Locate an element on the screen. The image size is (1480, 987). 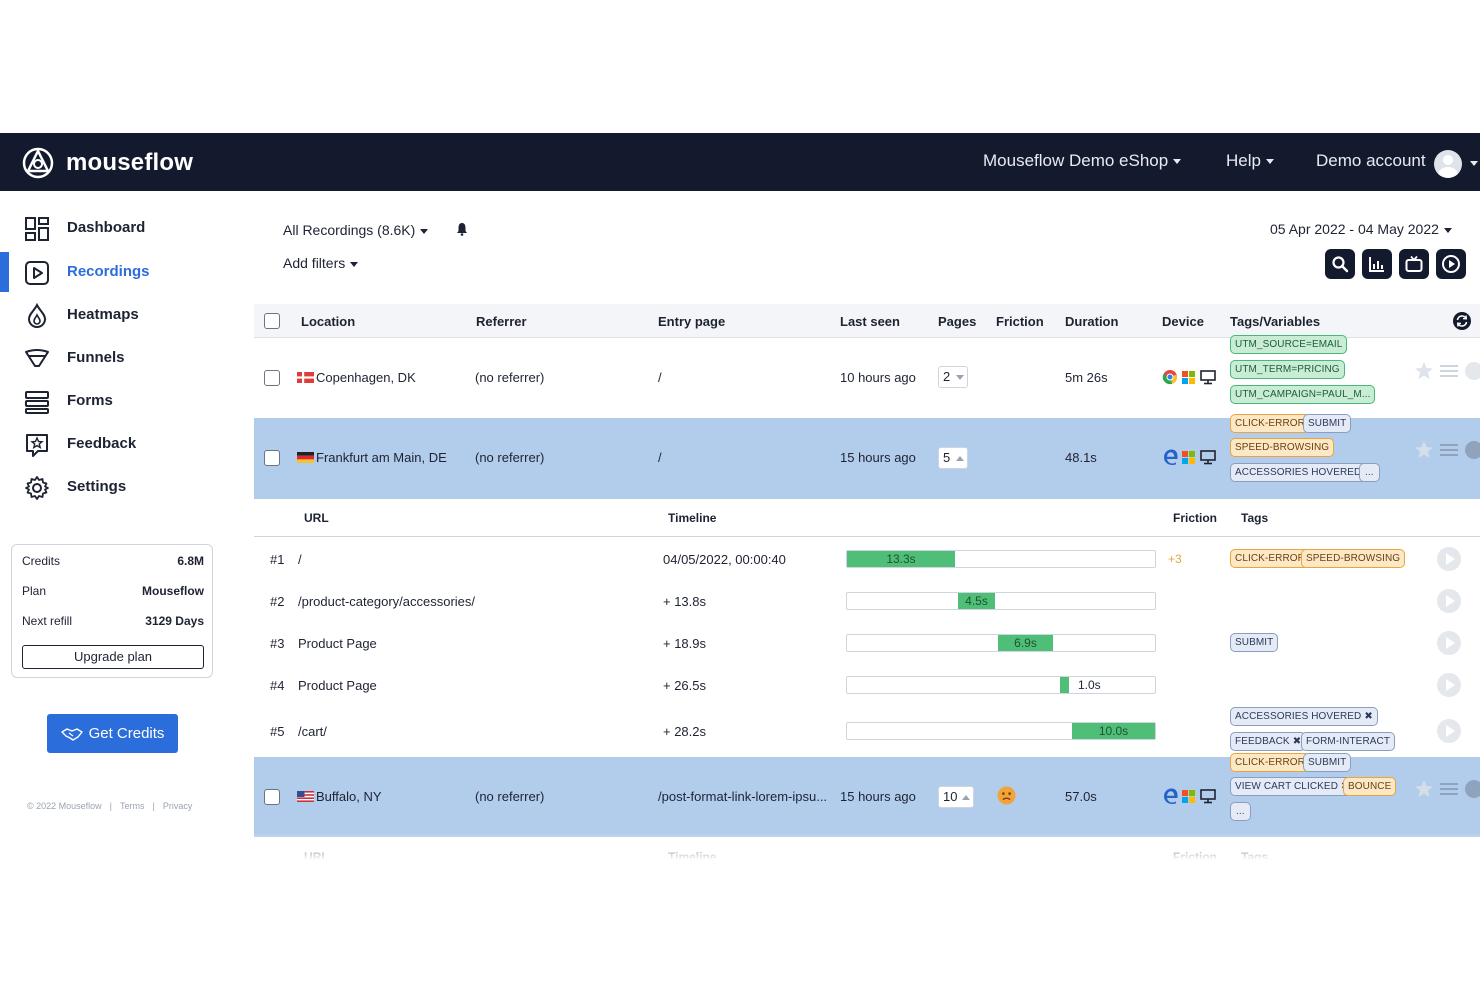
column-location: Location is located at coordinates (328, 321).